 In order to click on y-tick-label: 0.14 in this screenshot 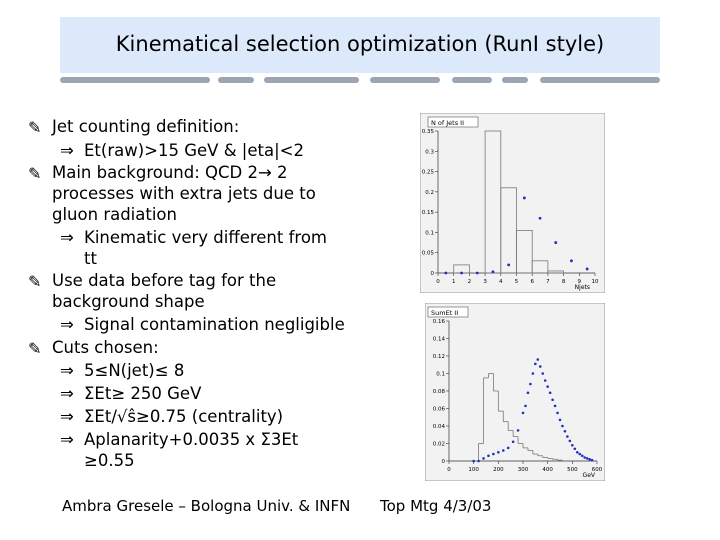, I will do `click(439, 340)`.